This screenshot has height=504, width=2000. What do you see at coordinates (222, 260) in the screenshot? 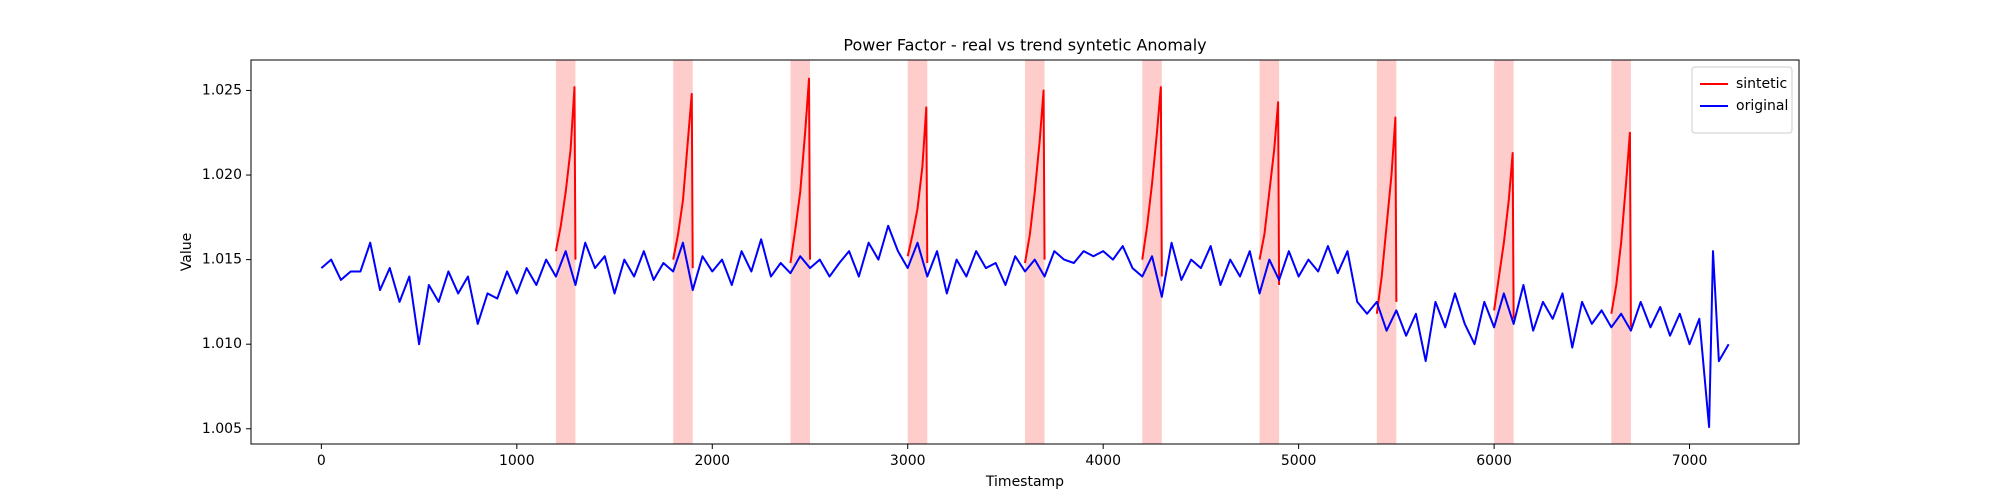
I see `y-tick-label: 1.015` at bounding box center [222, 260].